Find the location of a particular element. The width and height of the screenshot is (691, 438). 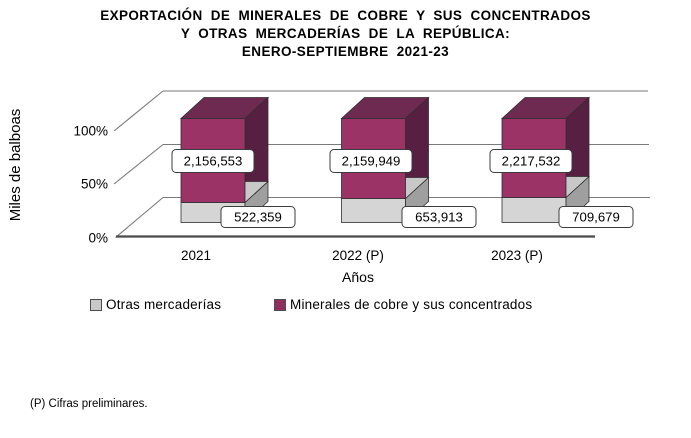

legend-item-otras: Otras mercaderías is located at coordinates (155, 304).